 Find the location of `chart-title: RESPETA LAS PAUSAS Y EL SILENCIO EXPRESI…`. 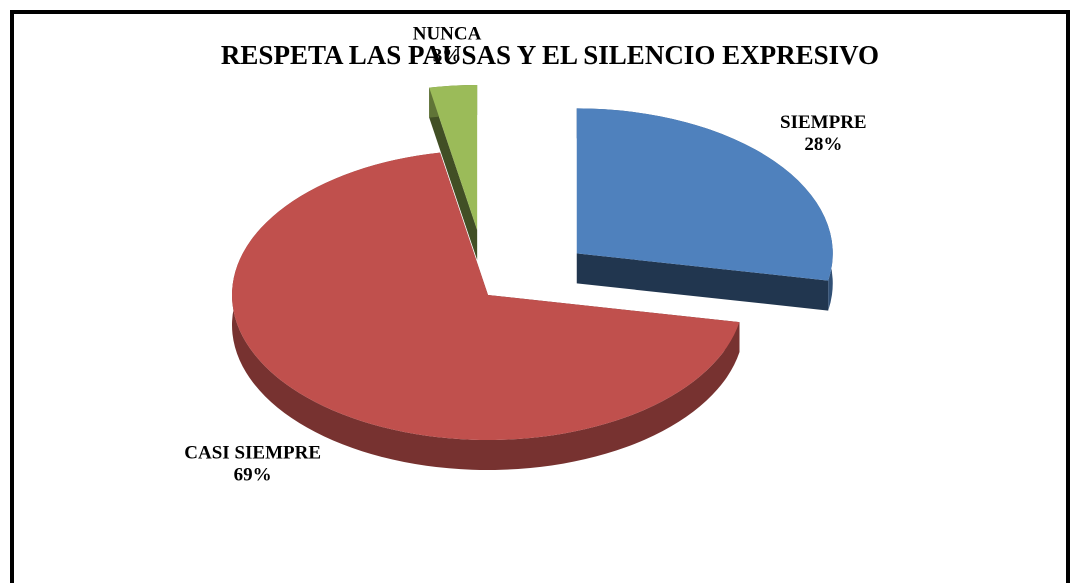

chart-title: RESPETA LAS PAUSAS Y EL SILENCIO EXPRESI… is located at coordinates (550, 55).